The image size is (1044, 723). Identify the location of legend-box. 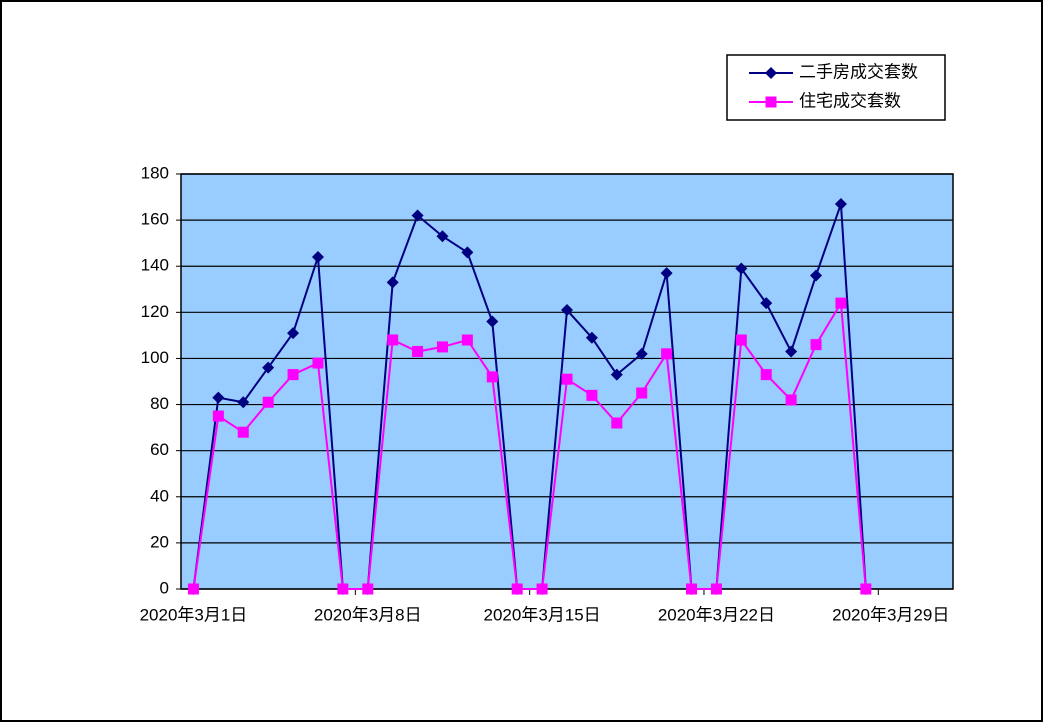
(836, 87).